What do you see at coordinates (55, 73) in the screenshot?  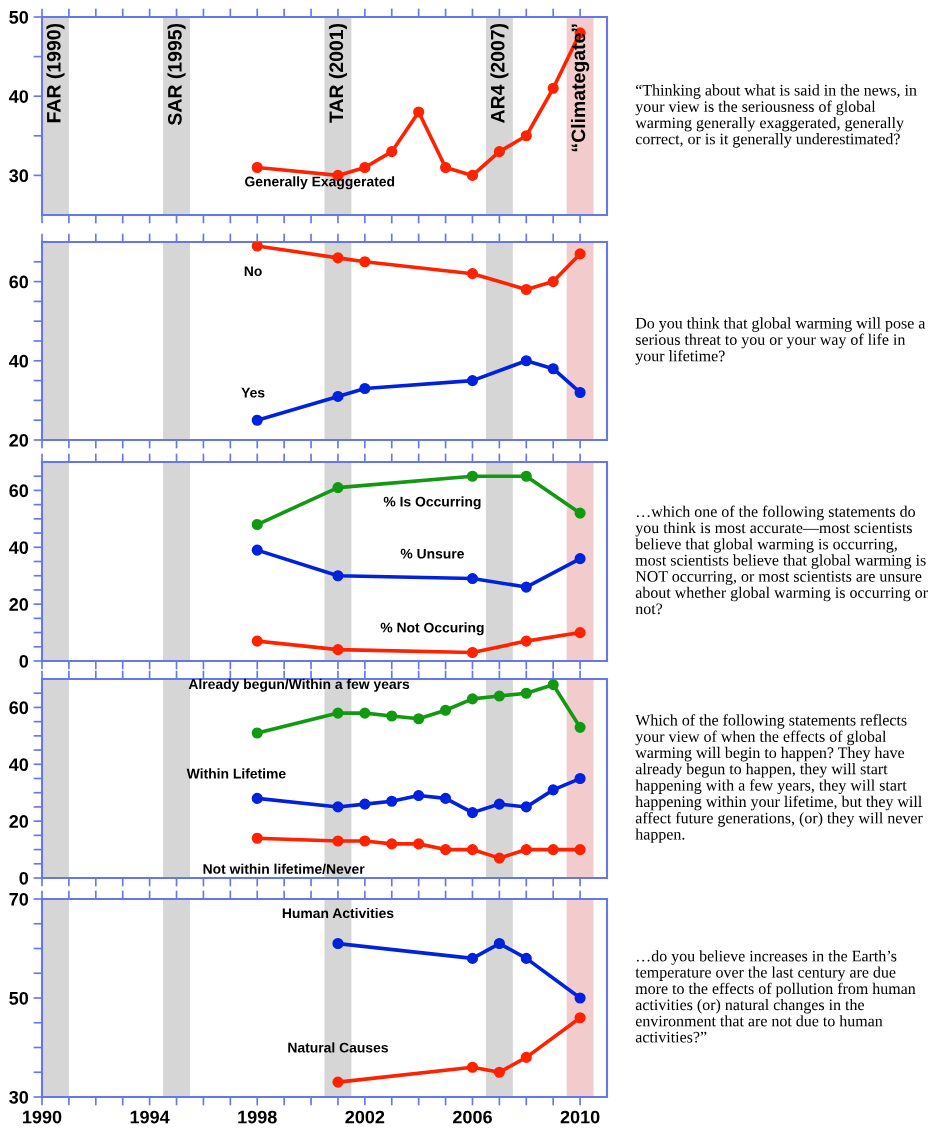 I see `band-label: FAR (1990)` at bounding box center [55, 73].